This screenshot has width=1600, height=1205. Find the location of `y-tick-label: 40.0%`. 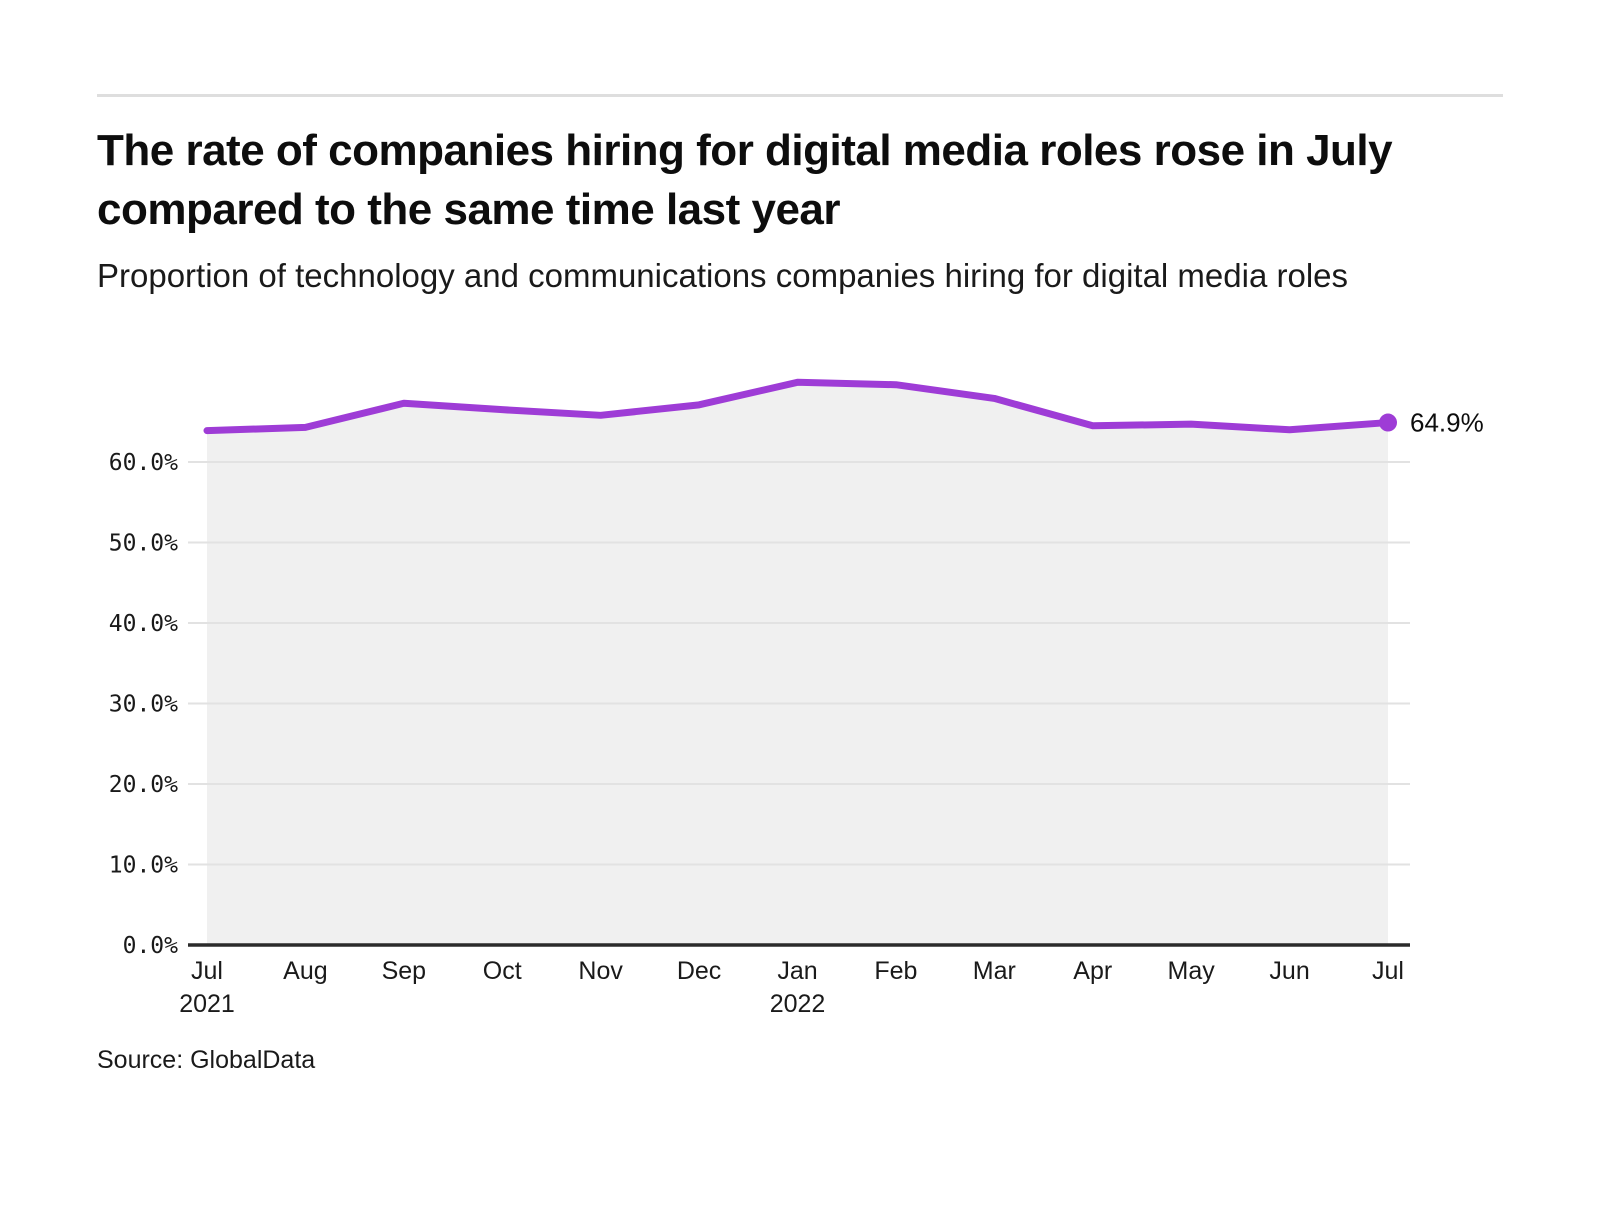

y-tick-label: 40.0% is located at coordinates (143, 624).